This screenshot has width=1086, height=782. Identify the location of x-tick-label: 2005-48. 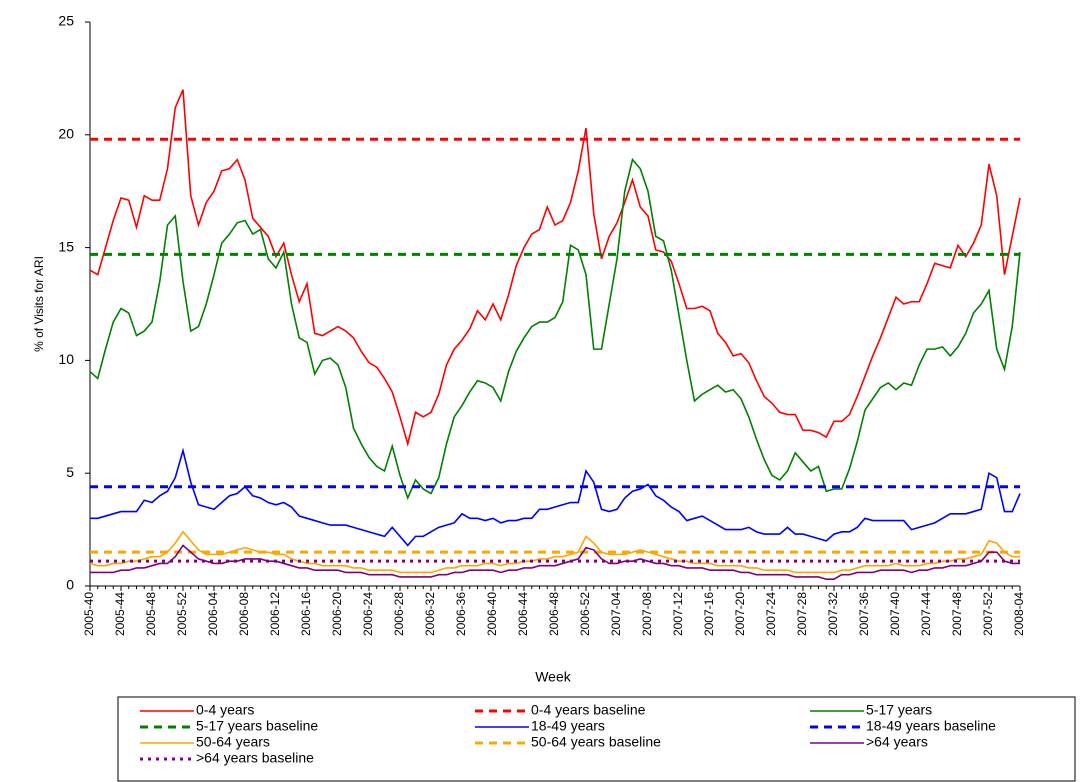
(151, 614).